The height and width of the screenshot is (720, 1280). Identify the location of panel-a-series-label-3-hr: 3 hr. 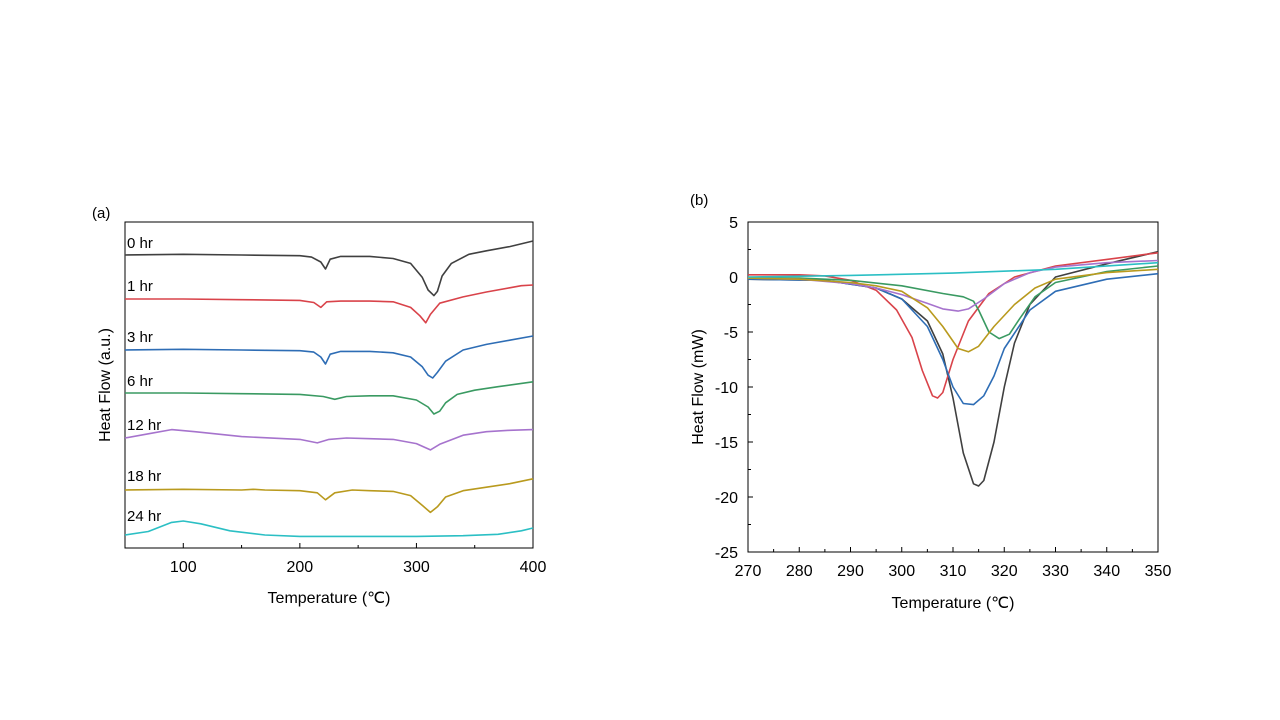
(140, 337).